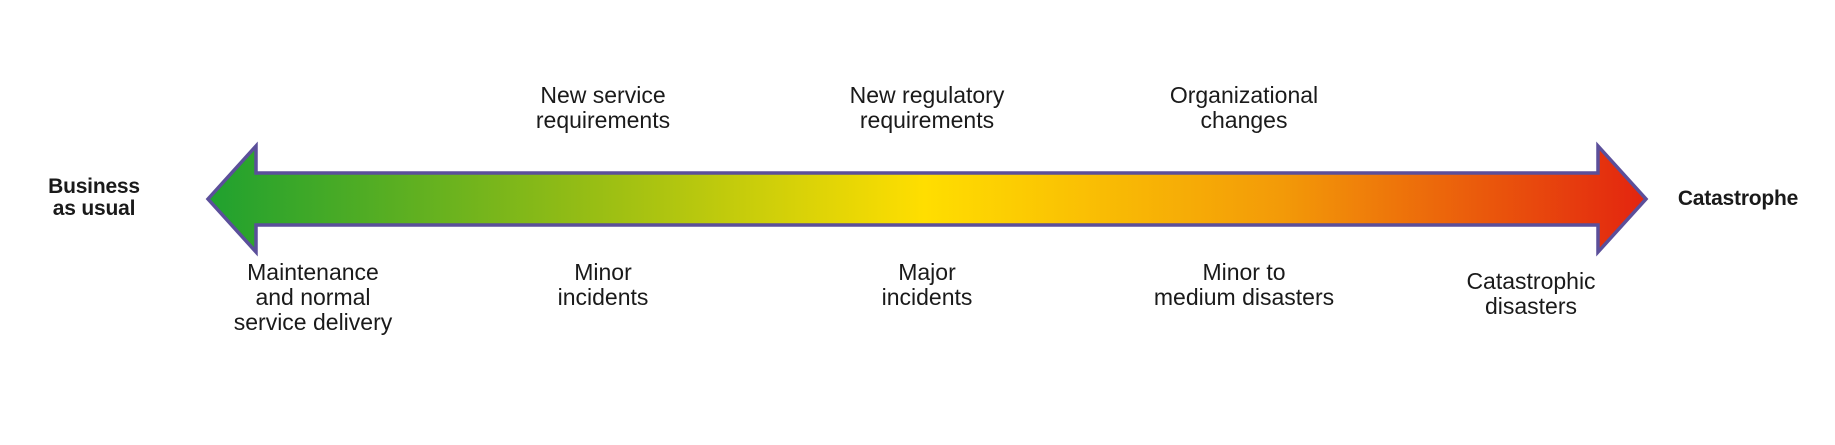 The width and height of the screenshot is (1835, 445). I want to click on bottom-label-3-line-1: Major, so click(927, 272).